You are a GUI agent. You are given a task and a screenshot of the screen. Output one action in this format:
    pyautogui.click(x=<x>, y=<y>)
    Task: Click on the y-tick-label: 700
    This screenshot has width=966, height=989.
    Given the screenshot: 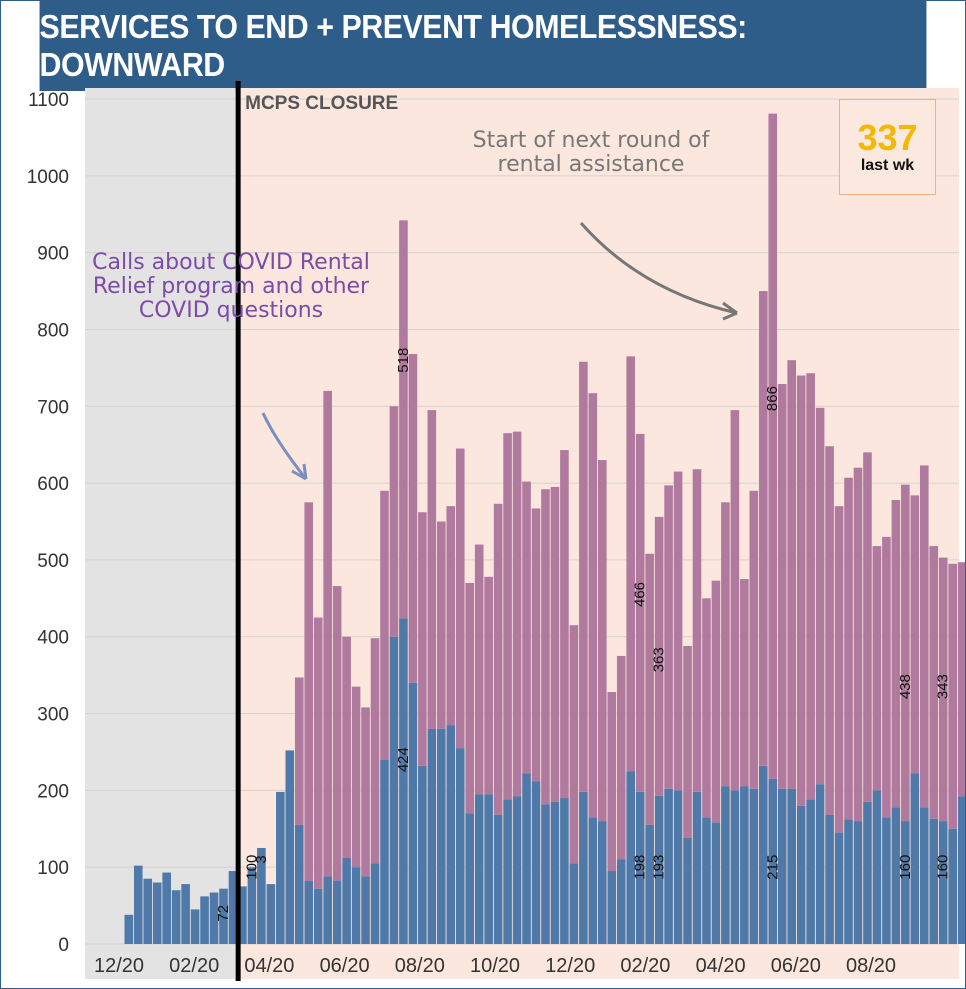 What is the action you would take?
    pyautogui.click(x=53, y=407)
    